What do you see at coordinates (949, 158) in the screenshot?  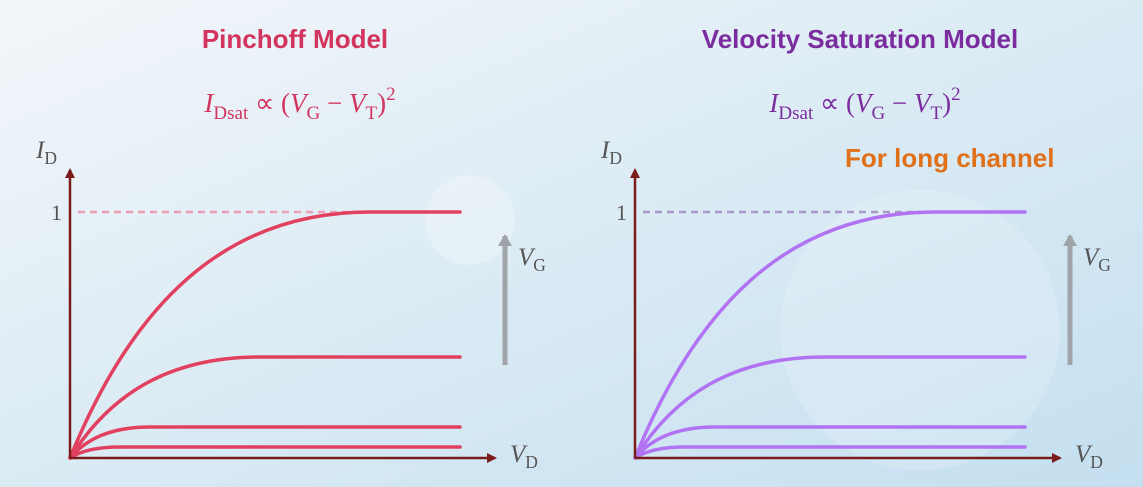 I see `note: For long channel` at bounding box center [949, 158].